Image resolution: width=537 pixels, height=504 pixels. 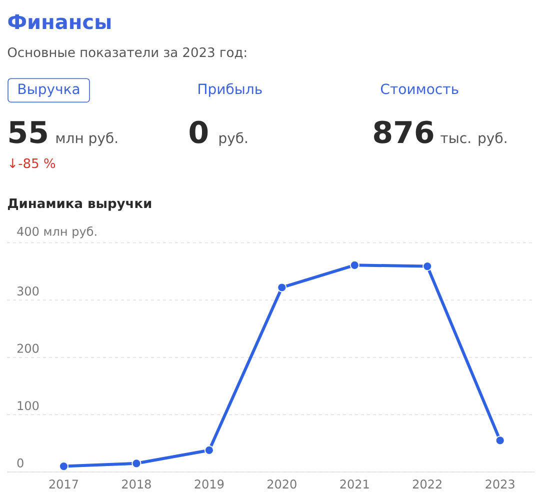 I want to click on text: Стоимость, so click(x=419, y=89).